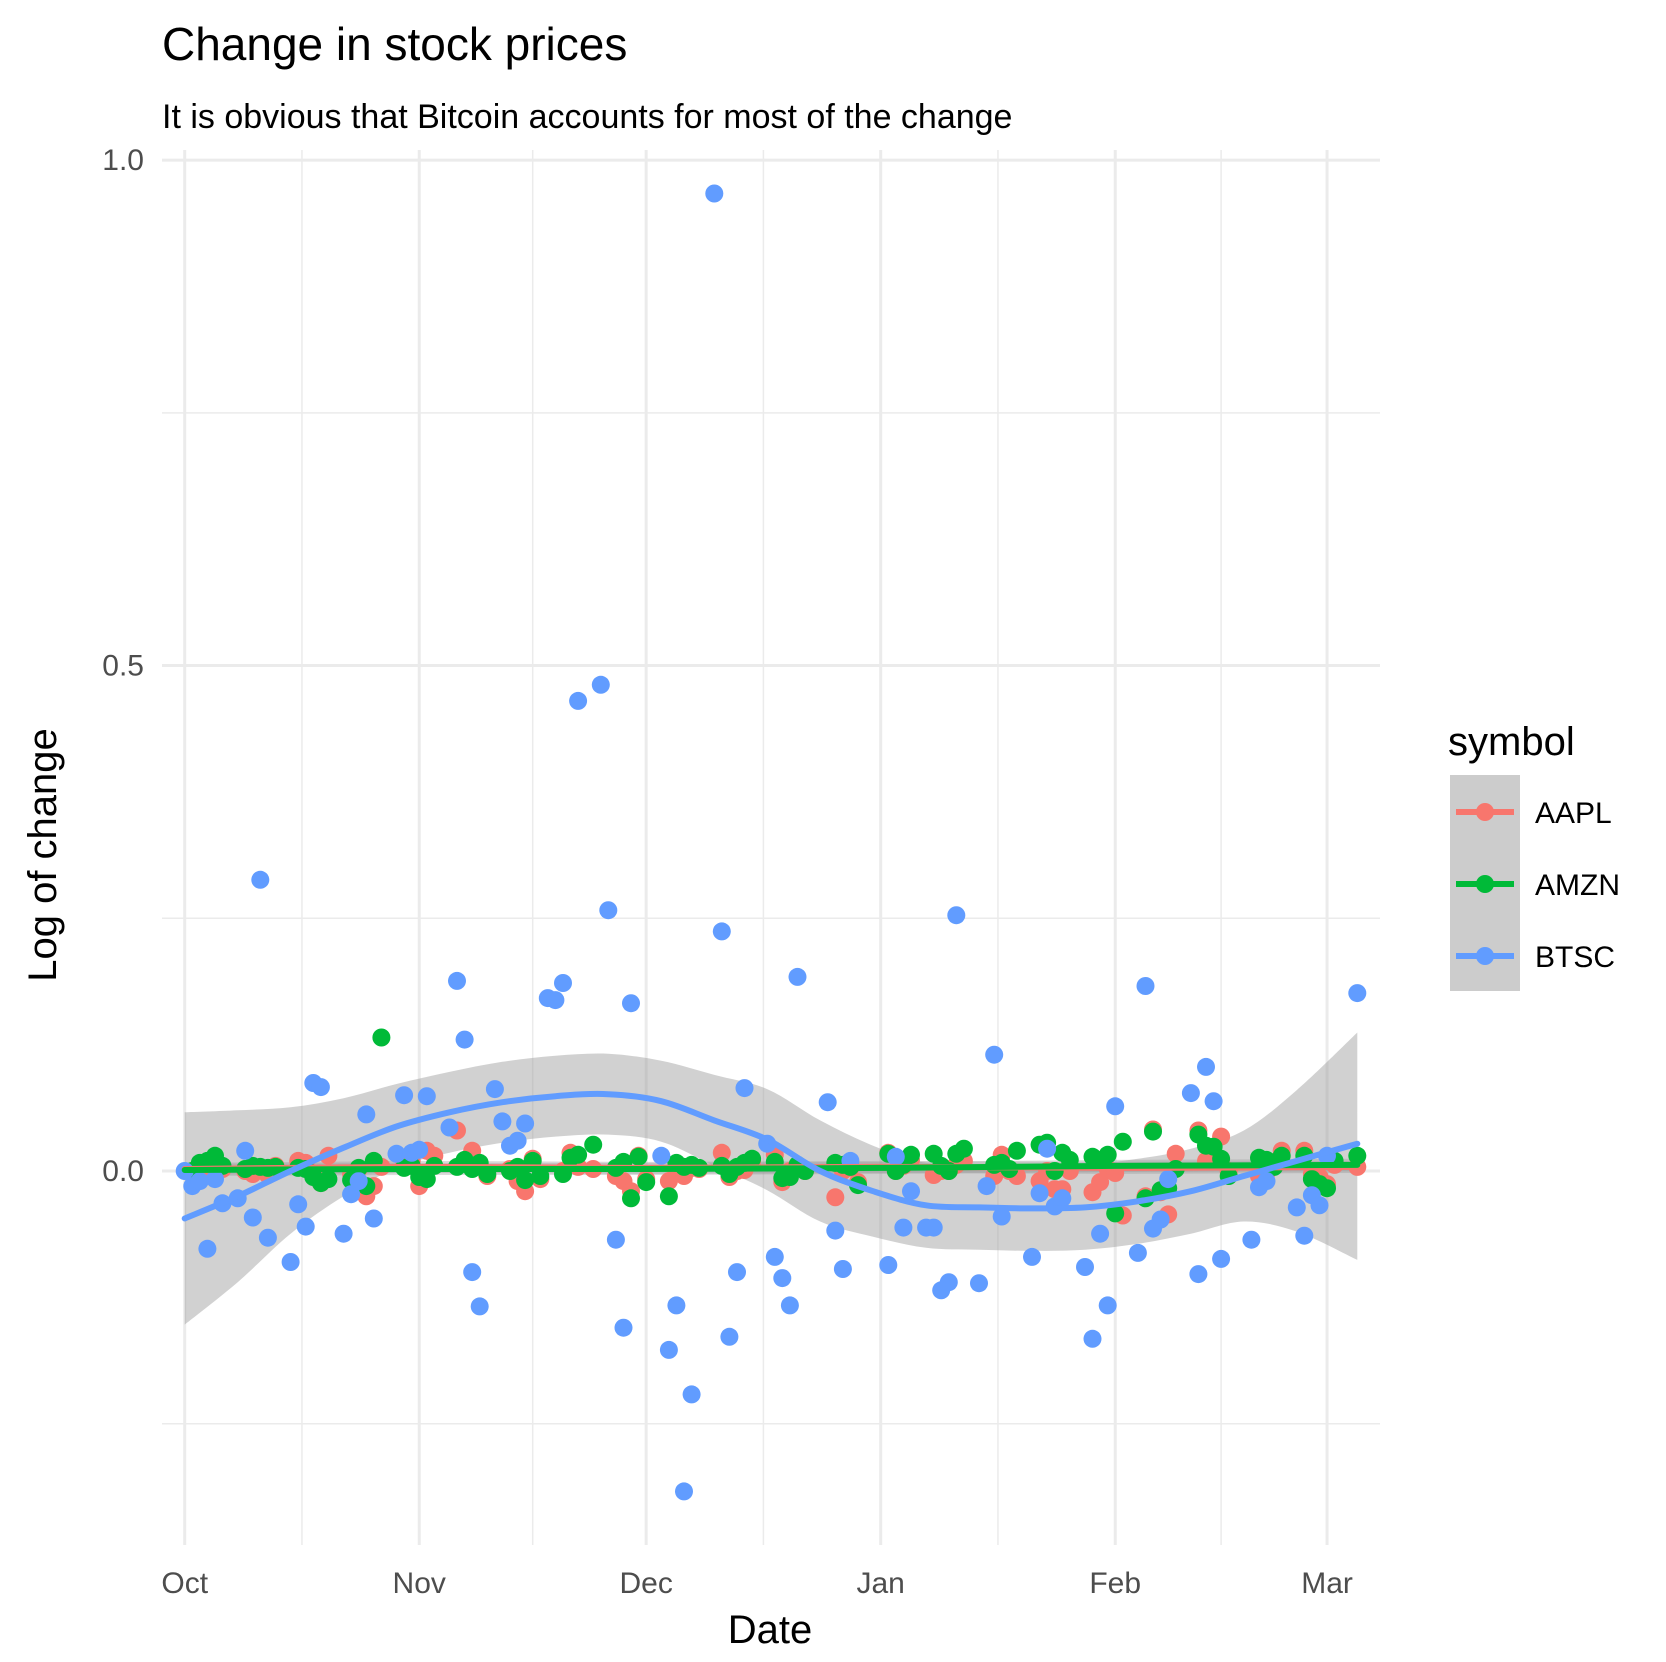 The height and width of the screenshot is (1662, 1666). What do you see at coordinates (419, 1583) in the screenshot?
I see `x-tick-label-Nov: Nov` at bounding box center [419, 1583].